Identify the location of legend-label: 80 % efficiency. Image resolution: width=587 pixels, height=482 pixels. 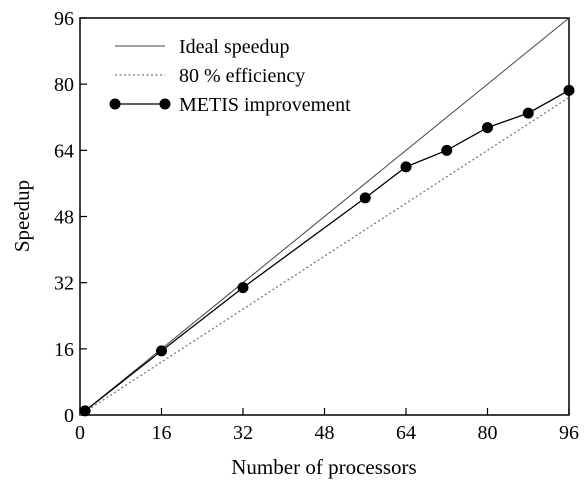
(242, 76).